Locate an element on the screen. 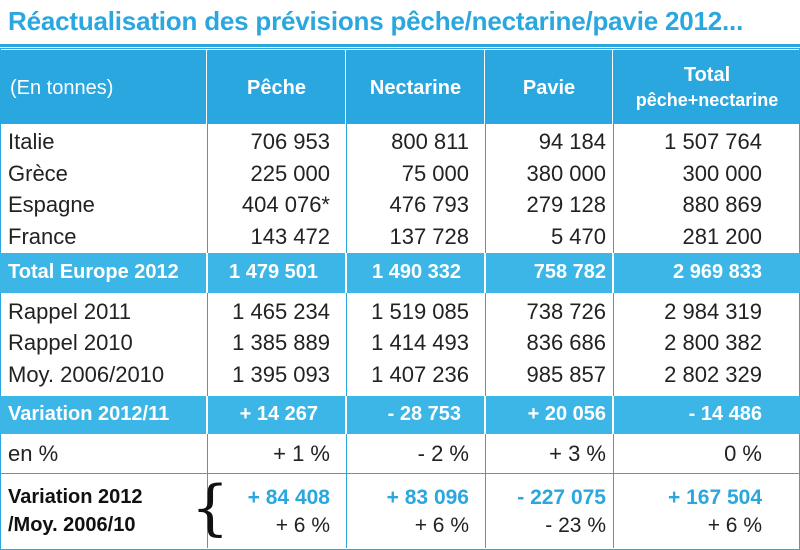  cell-nectarine: 476 793 is located at coordinates (429, 204).